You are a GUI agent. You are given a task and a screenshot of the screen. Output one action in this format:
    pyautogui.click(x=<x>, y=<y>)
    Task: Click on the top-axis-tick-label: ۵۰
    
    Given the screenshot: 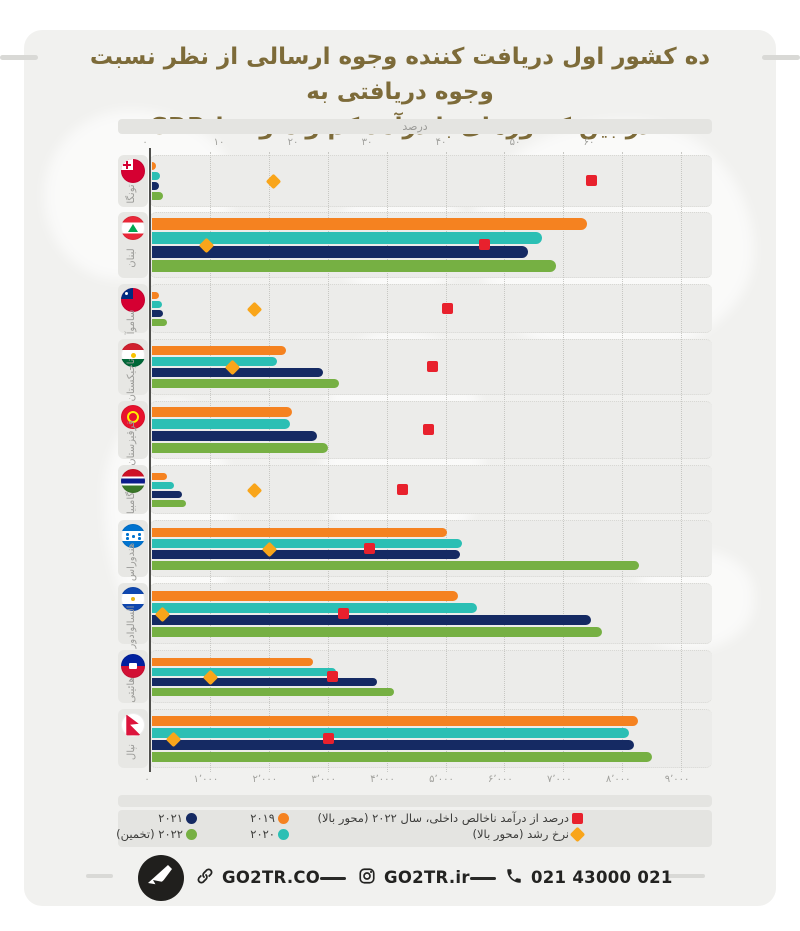 What is the action you would take?
    pyautogui.click(x=515, y=142)
    